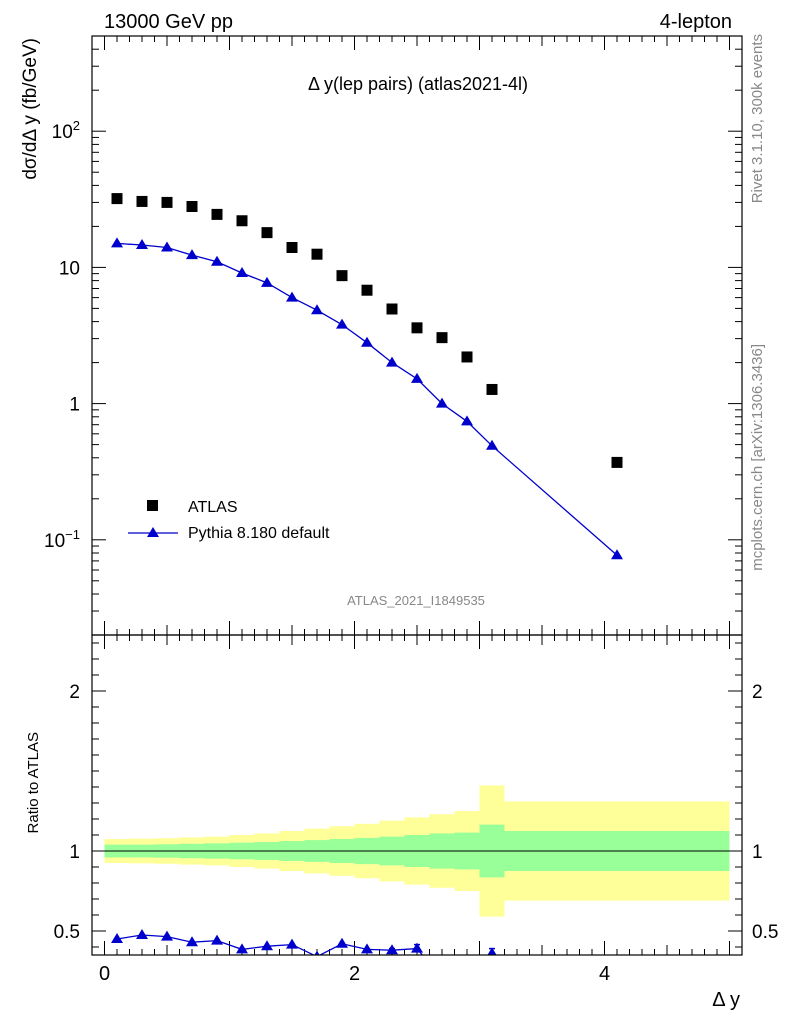 This screenshot has width=786, height=1024. I want to click on legend-marker-atlas, so click(152, 505).